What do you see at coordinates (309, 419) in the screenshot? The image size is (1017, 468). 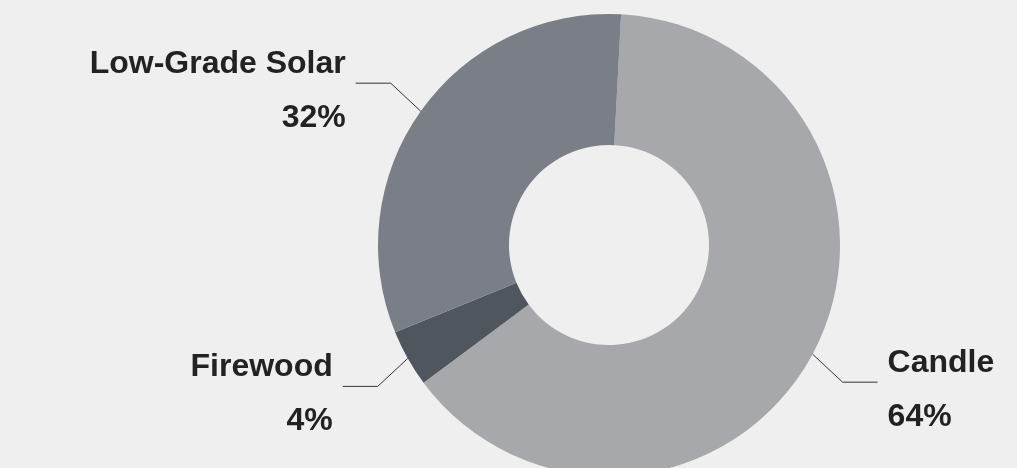 I see `data-label: 4%` at bounding box center [309, 419].